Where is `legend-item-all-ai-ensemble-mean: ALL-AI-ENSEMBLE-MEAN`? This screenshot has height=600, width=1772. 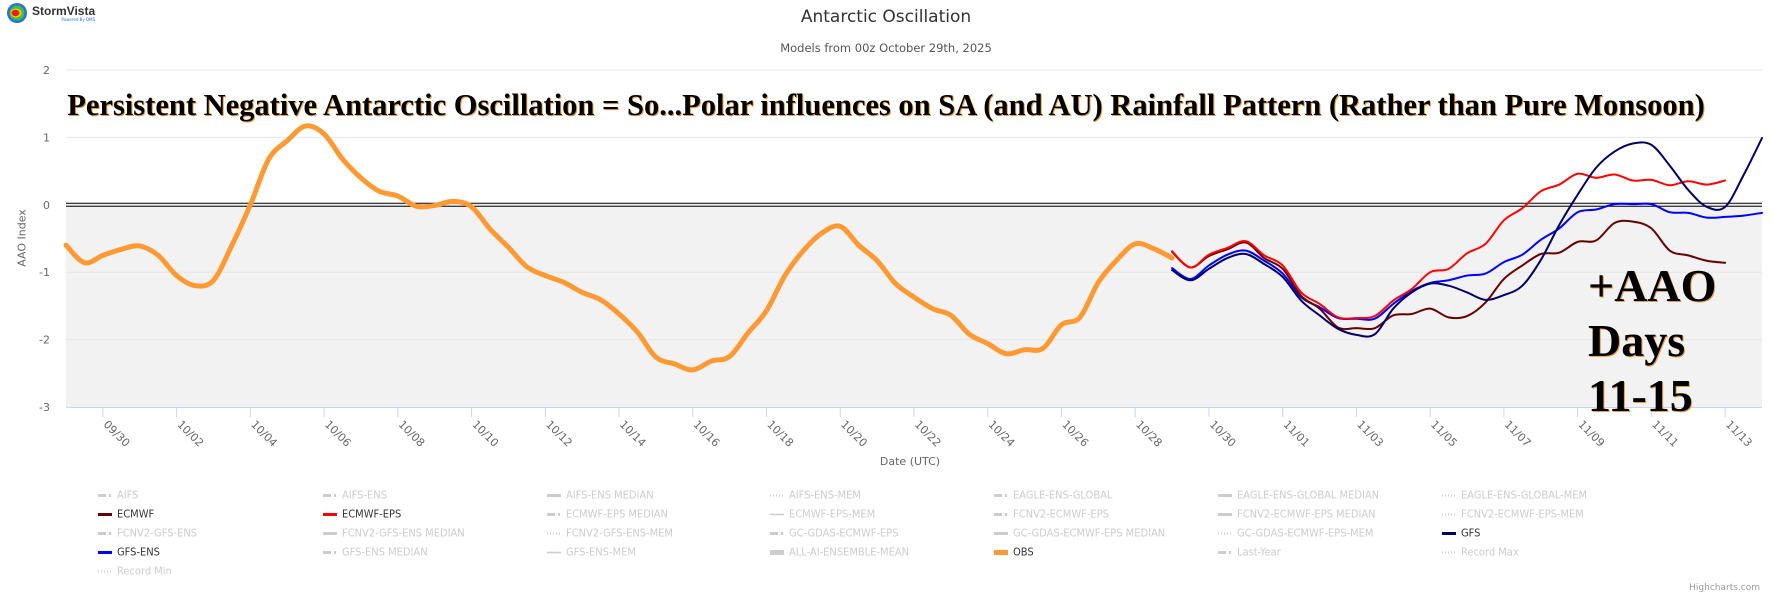 legend-item-all-ai-ensemble-mean: ALL-AI-ENSEMBLE-MEAN is located at coordinates (839, 552).